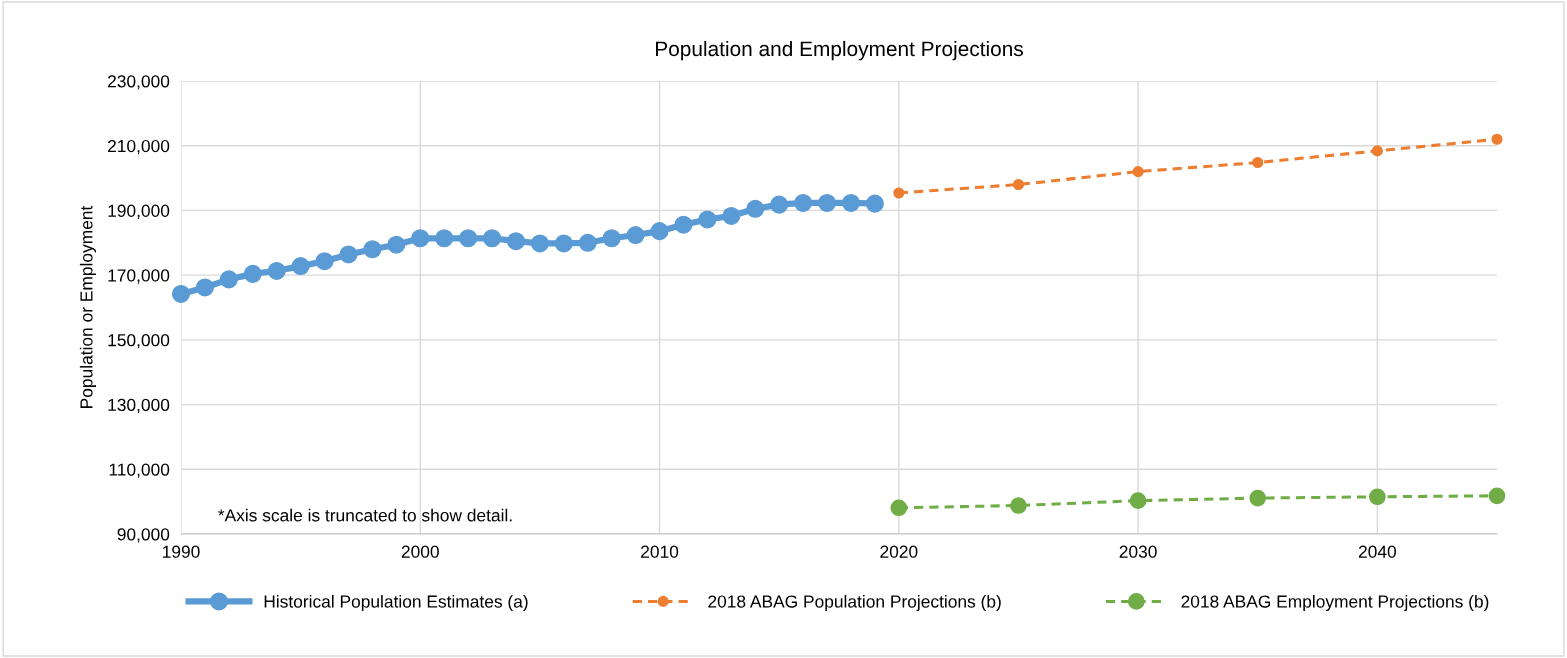 The image size is (1567, 658). I want to click on y-tick-label: 230,000, so click(139, 82).